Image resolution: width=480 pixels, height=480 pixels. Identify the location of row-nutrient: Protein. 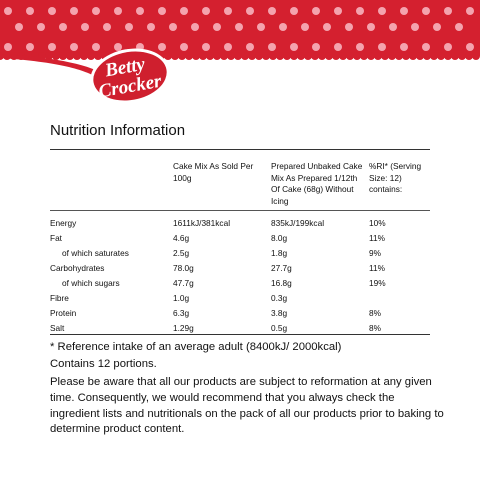
(63, 313).